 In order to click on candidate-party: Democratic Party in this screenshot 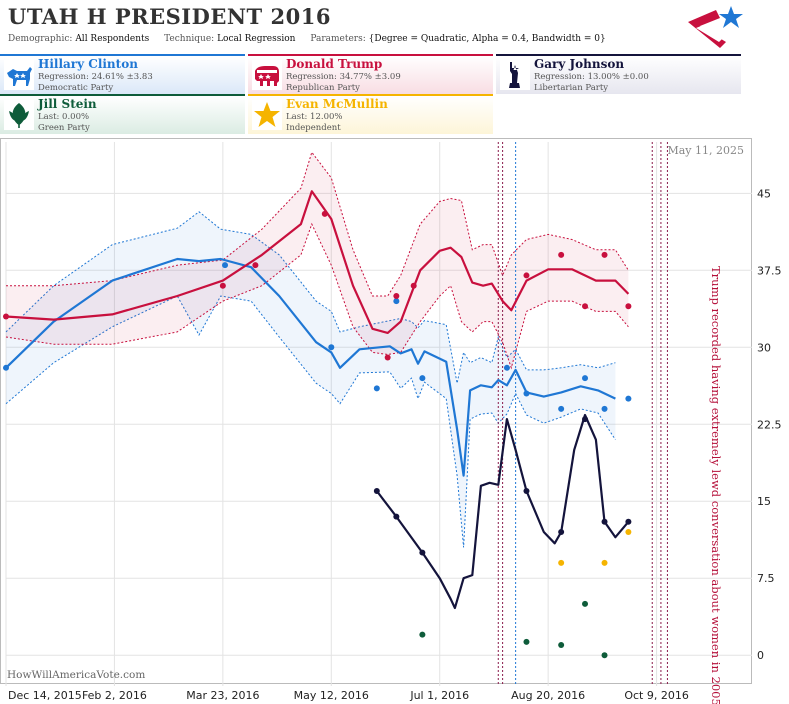, I will do `click(76, 88)`.